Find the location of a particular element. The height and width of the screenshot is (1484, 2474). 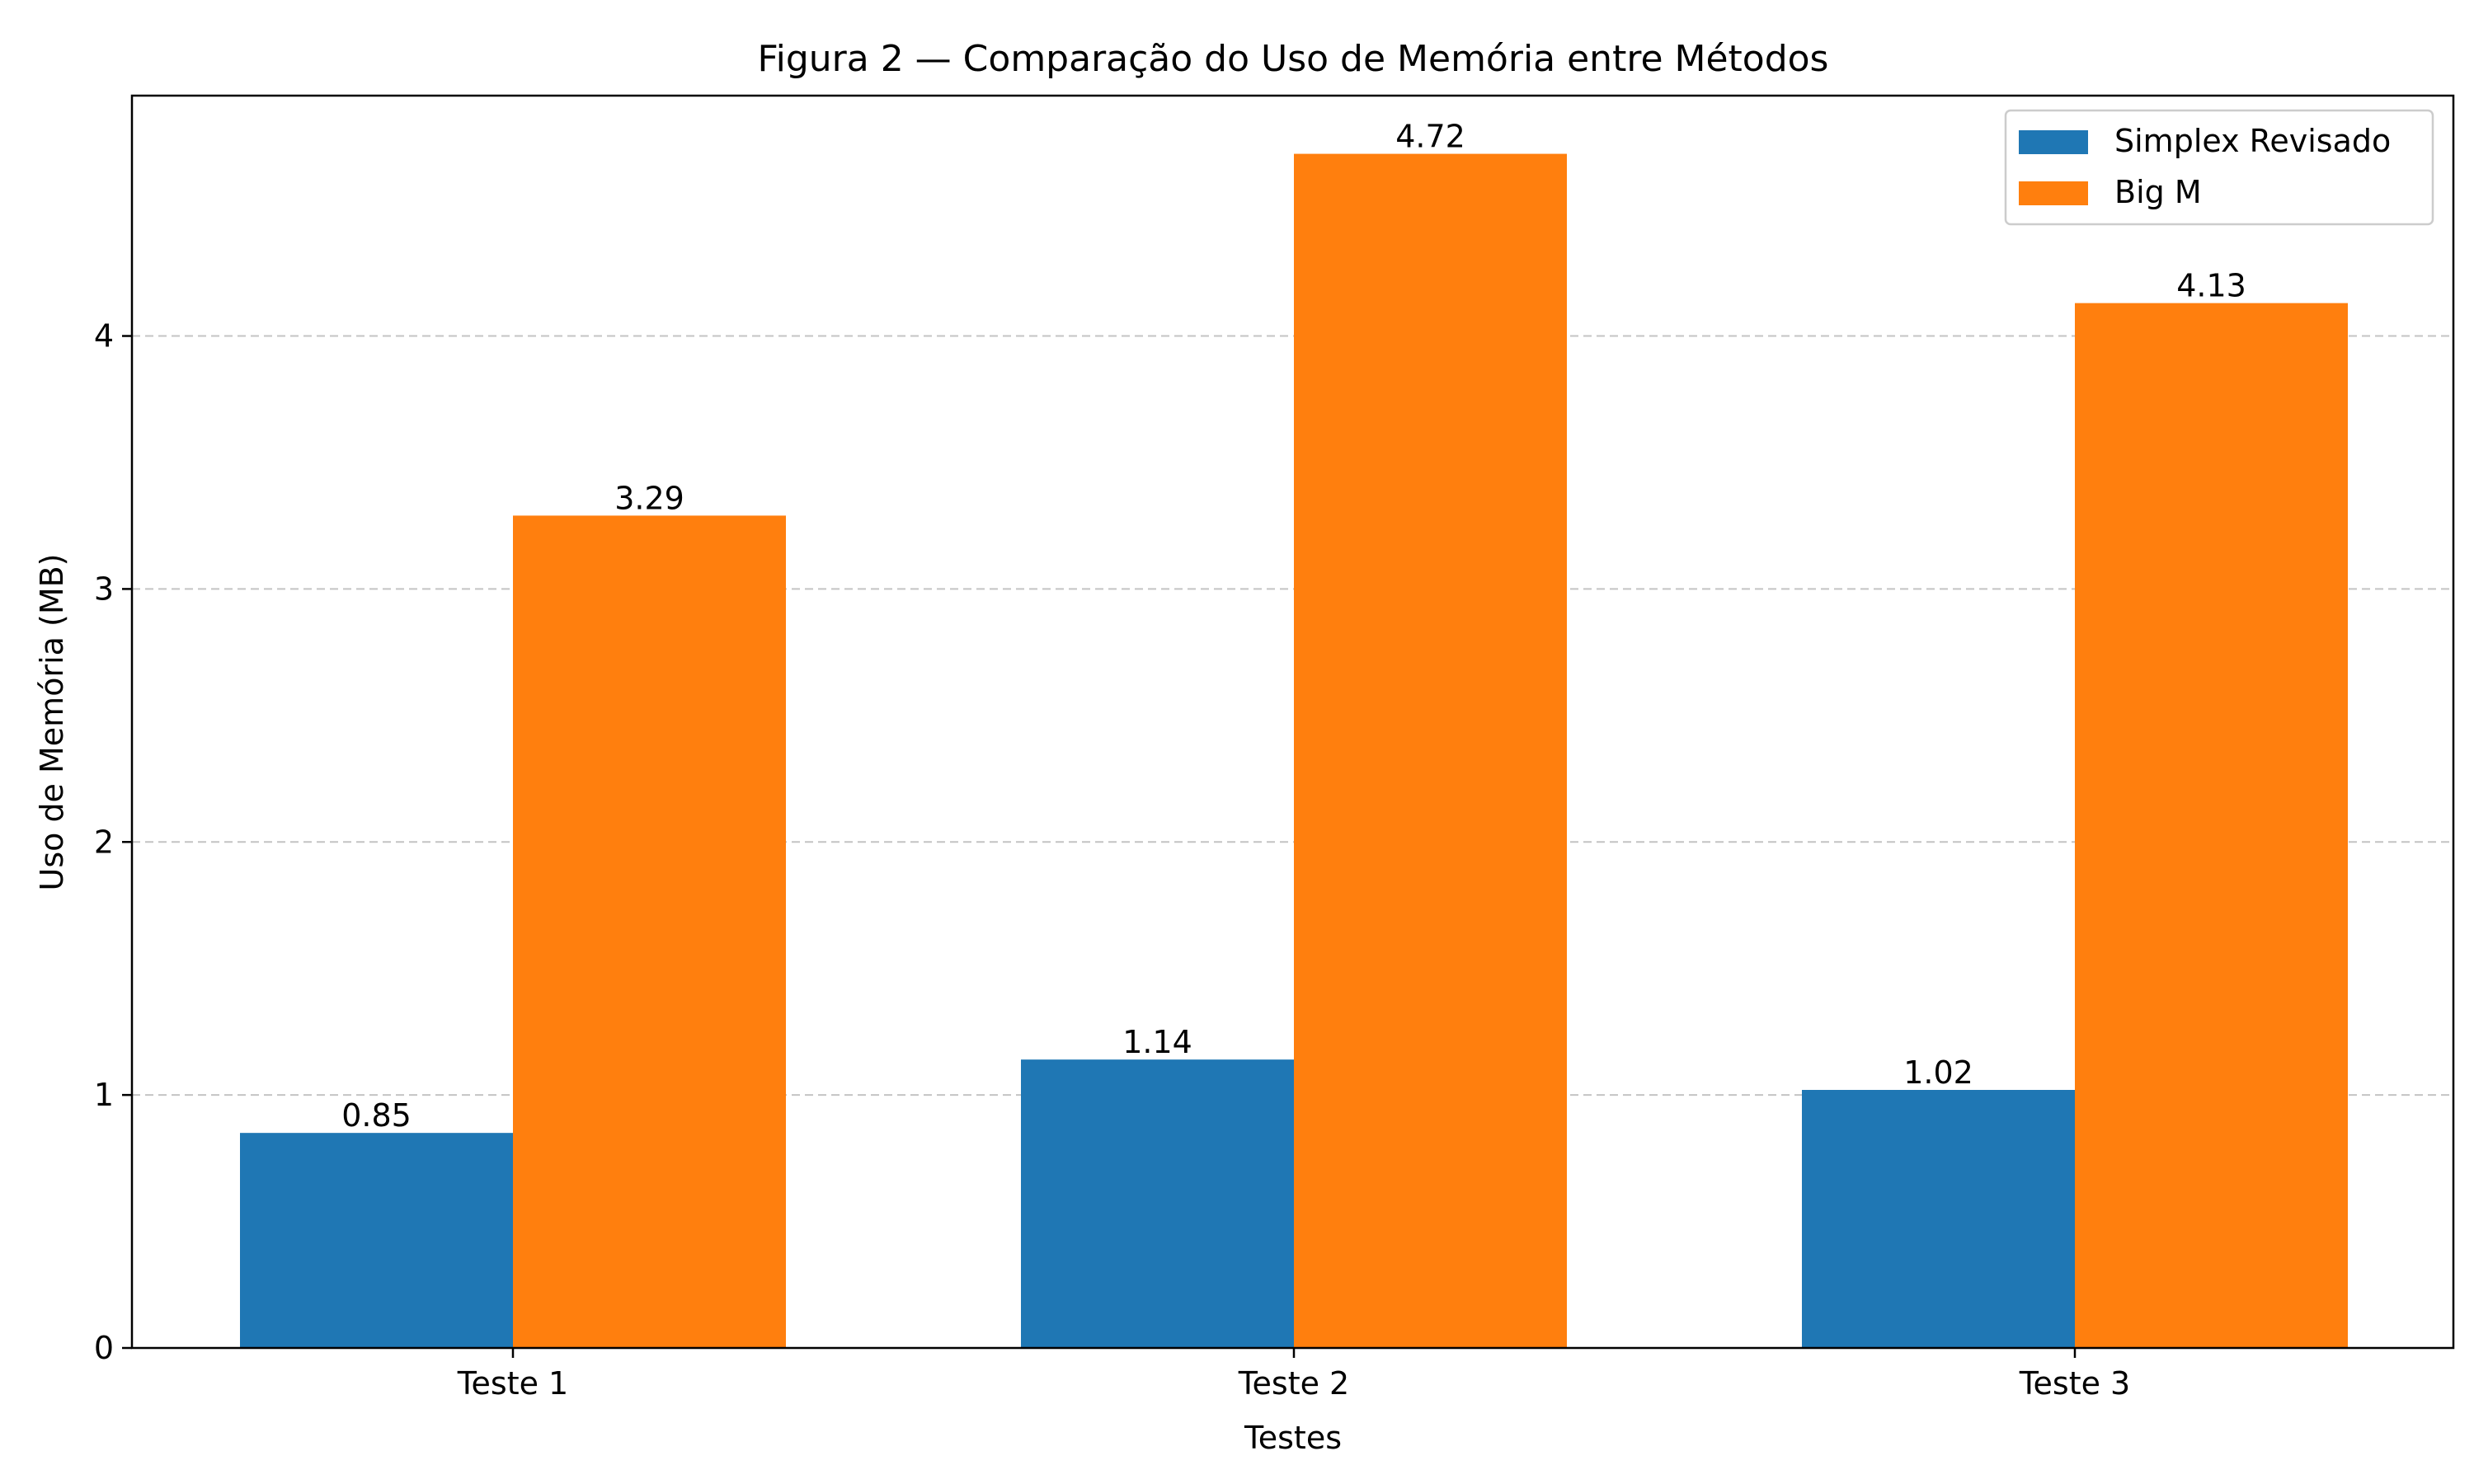

legend: Simplex Revisado Big M is located at coordinates (2219, 167).